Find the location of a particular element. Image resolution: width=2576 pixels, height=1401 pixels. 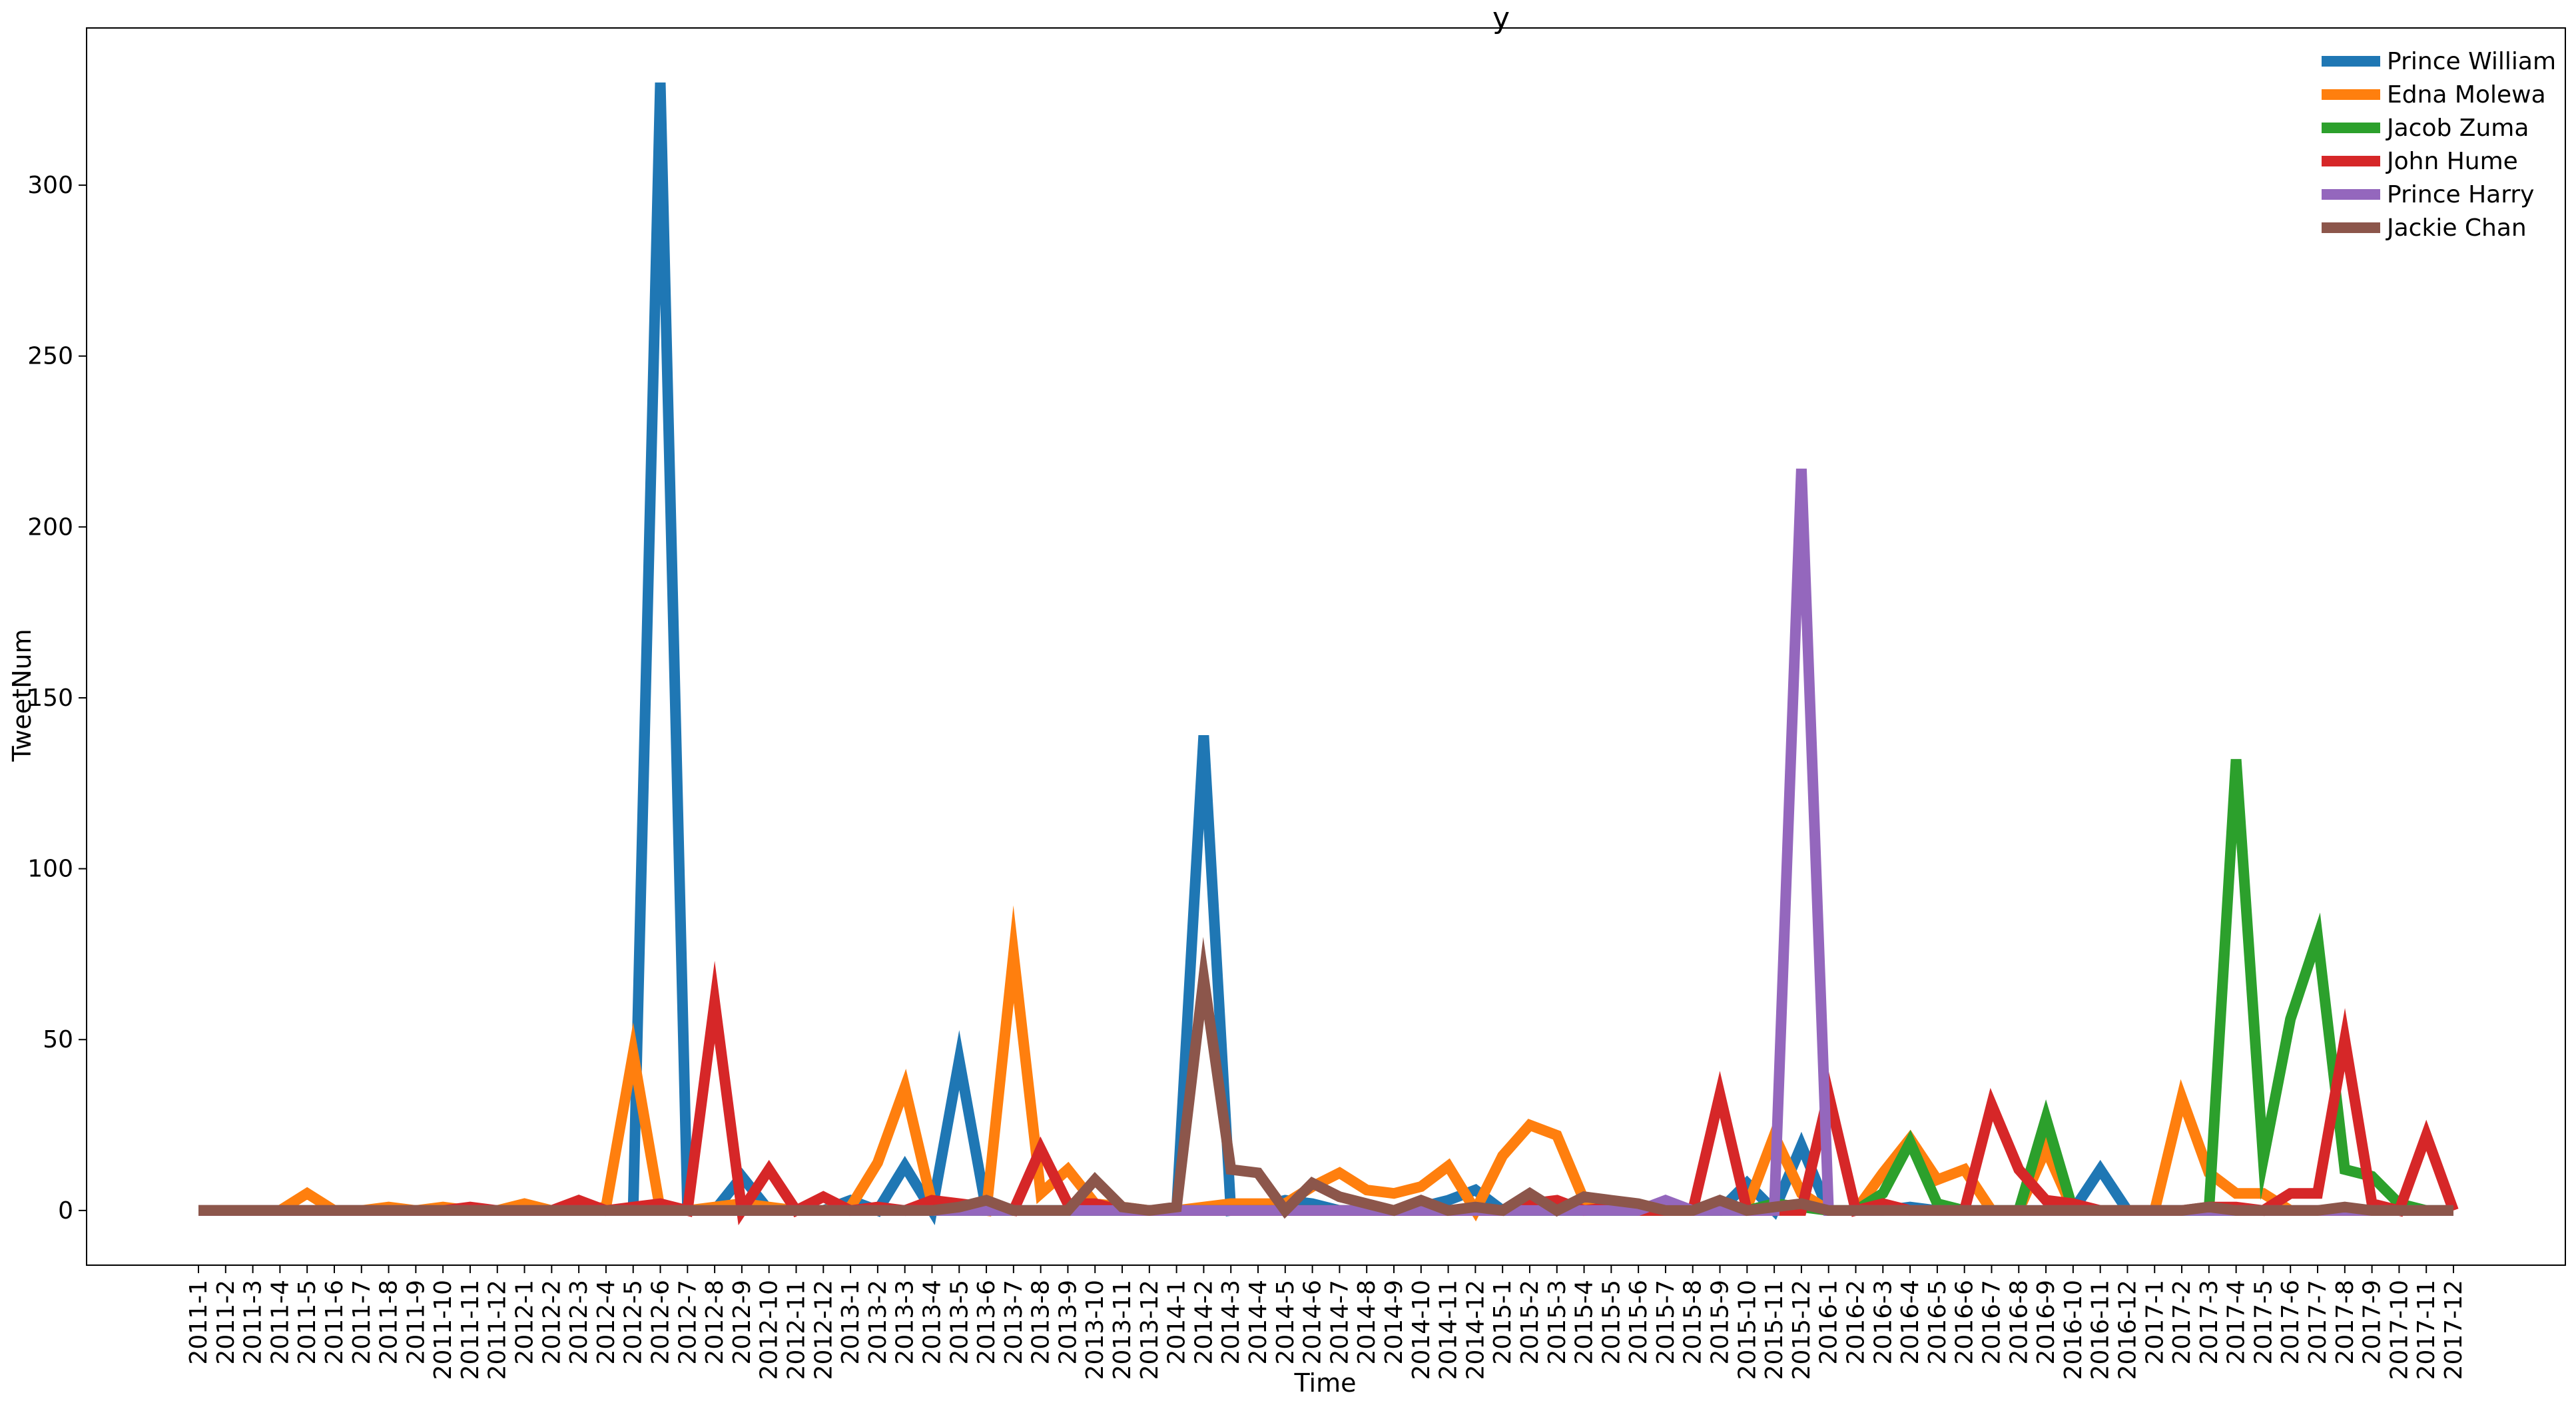

x-tick-label: 2013-12 is located at coordinates (1149, 1330).